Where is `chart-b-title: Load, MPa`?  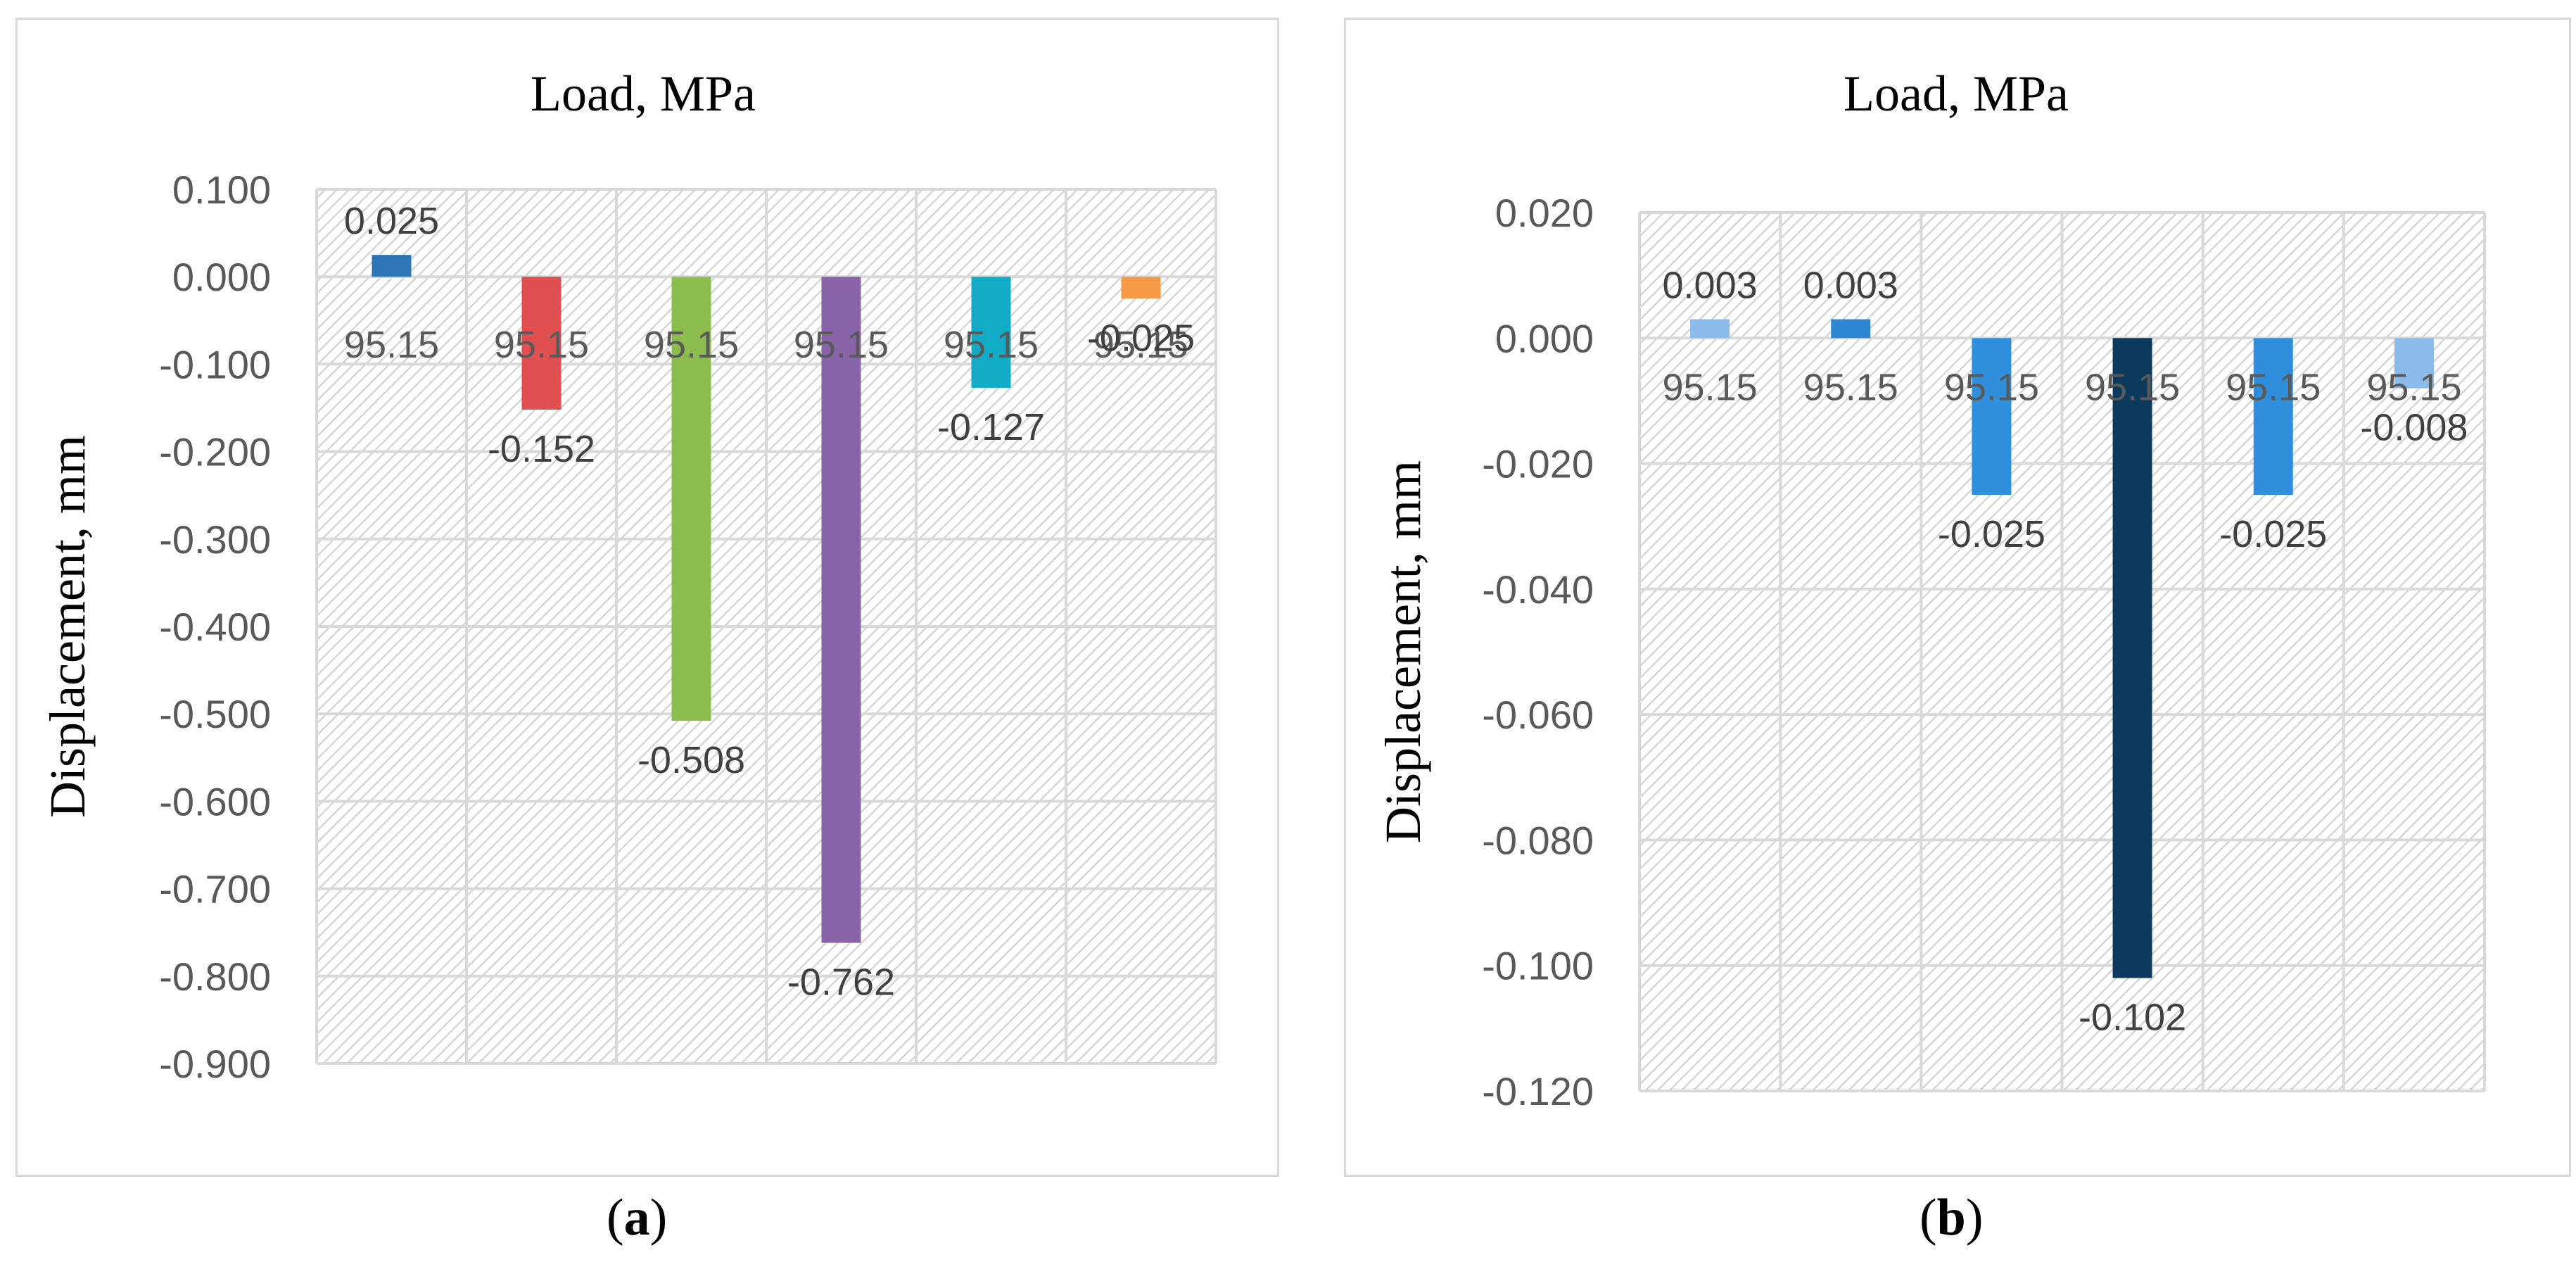 chart-b-title: Load, MPa is located at coordinates (1956, 94).